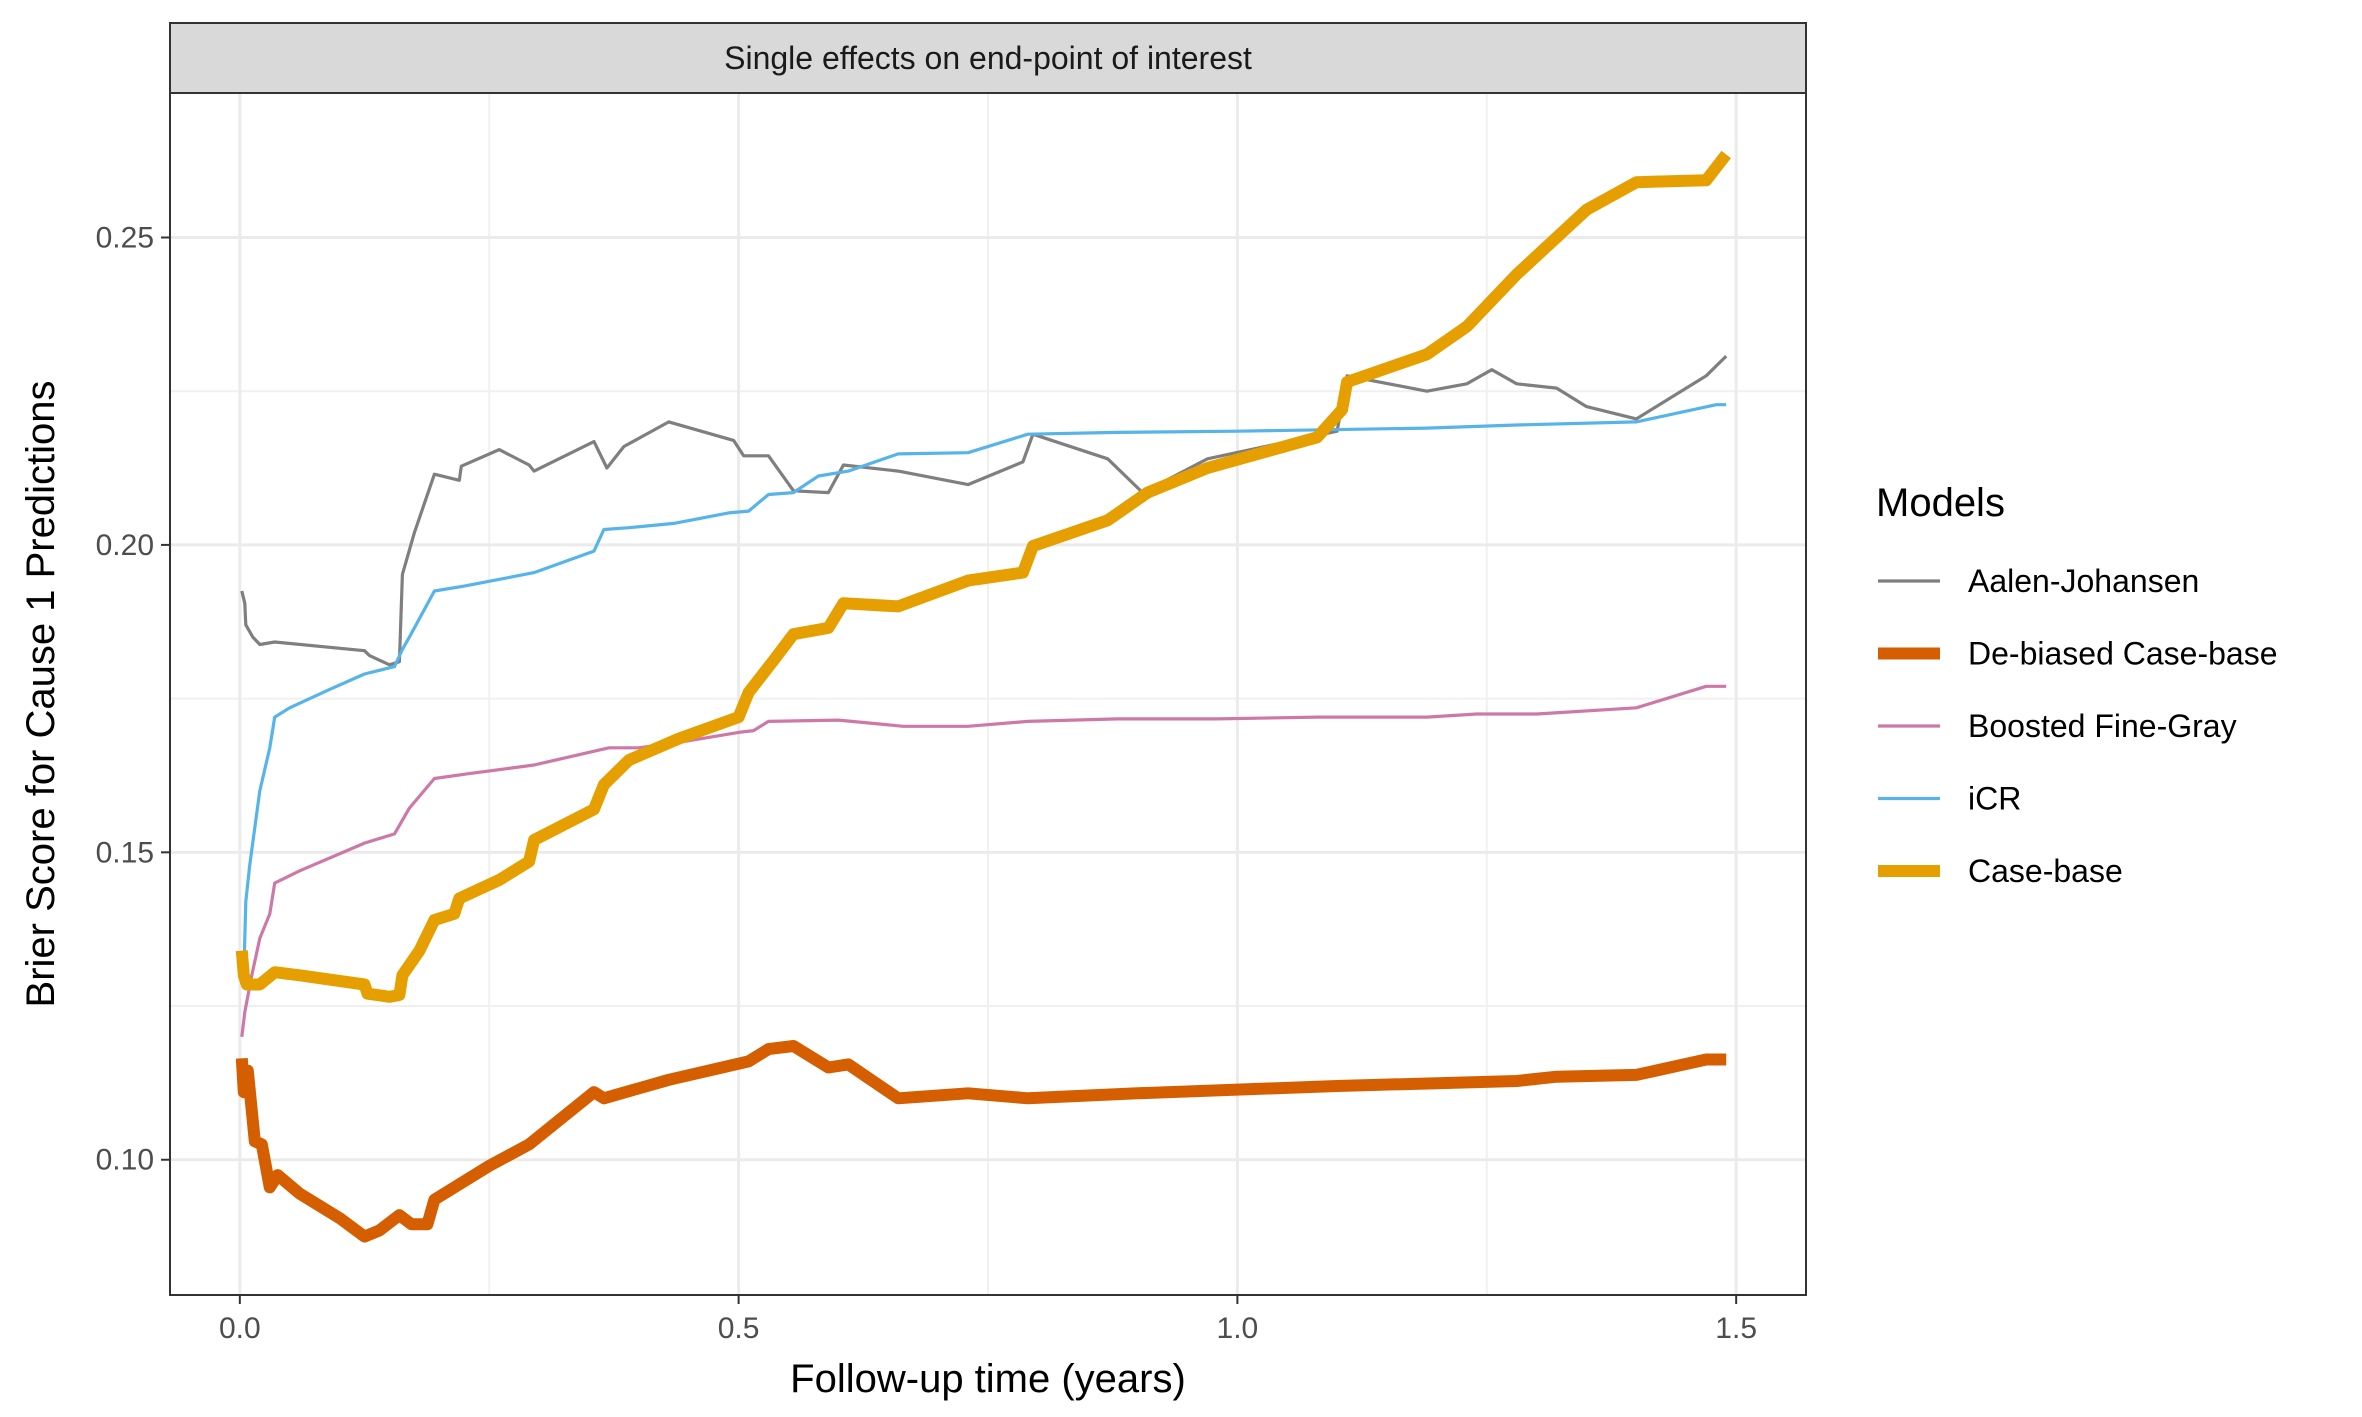 The image size is (2362, 1417). I want to click on legend-label-boosted-fine-gray: Boosted Fine-Gray, so click(2102, 726).